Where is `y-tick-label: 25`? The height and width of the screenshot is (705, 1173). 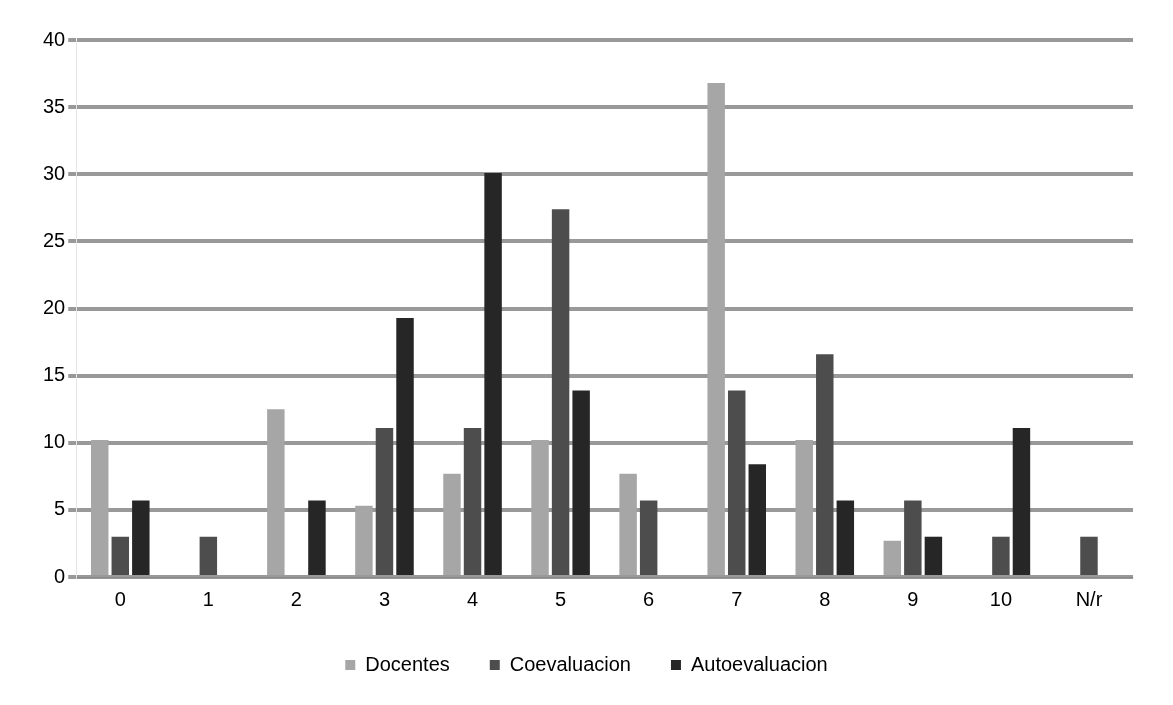 y-tick-label: 25 is located at coordinates (54, 239).